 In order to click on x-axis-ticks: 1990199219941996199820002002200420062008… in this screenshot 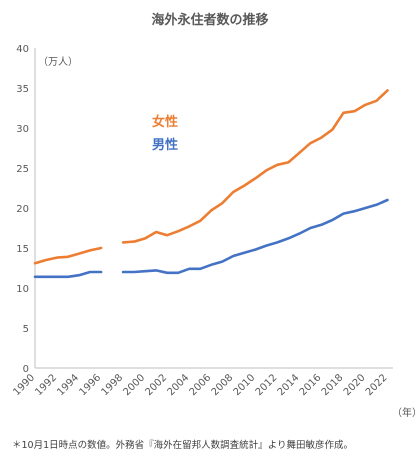, I will do `click(200, 385)`.